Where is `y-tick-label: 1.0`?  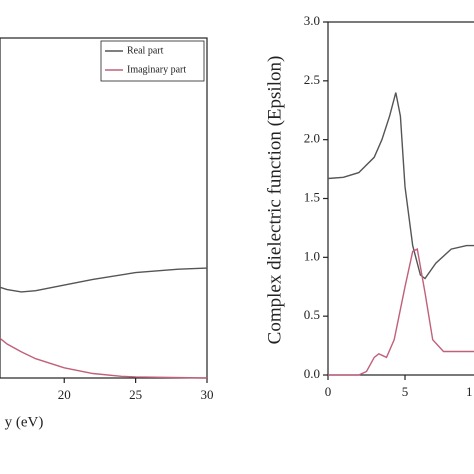
y-tick-label: 1.0 is located at coordinates (312, 255).